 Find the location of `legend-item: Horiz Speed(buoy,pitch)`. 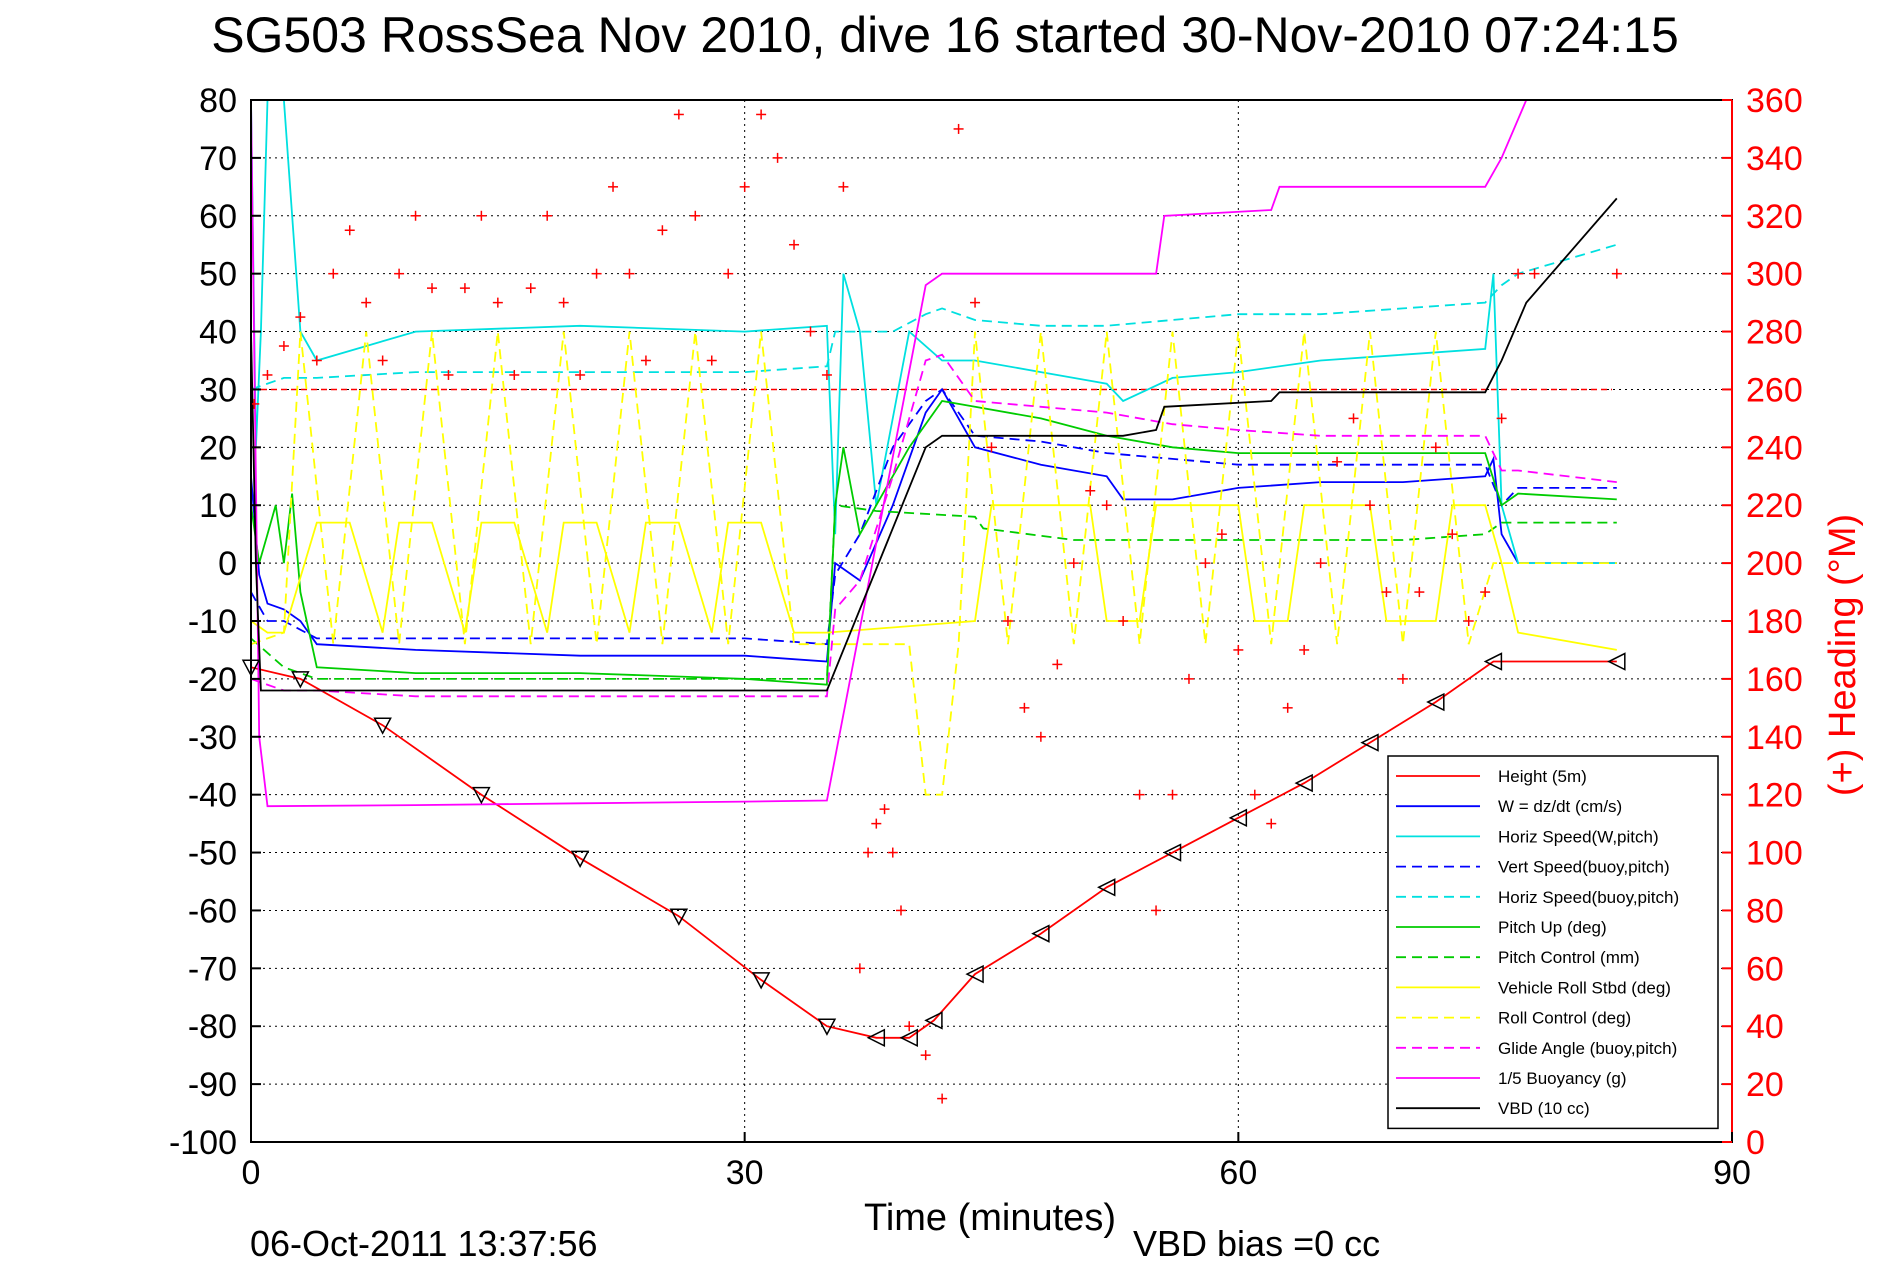

legend-item: Horiz Speed(buoy,pitch) is located at coordinates (1537, 897).